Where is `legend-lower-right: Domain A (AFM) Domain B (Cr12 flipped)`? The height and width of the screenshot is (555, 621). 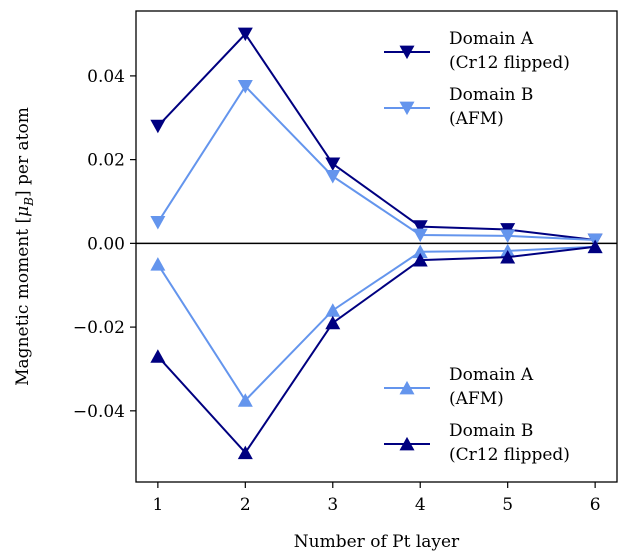 legend-lower-right: Domain A (AFM) Domain B (Cr12 flipped) is located at coordinates (477, 415).